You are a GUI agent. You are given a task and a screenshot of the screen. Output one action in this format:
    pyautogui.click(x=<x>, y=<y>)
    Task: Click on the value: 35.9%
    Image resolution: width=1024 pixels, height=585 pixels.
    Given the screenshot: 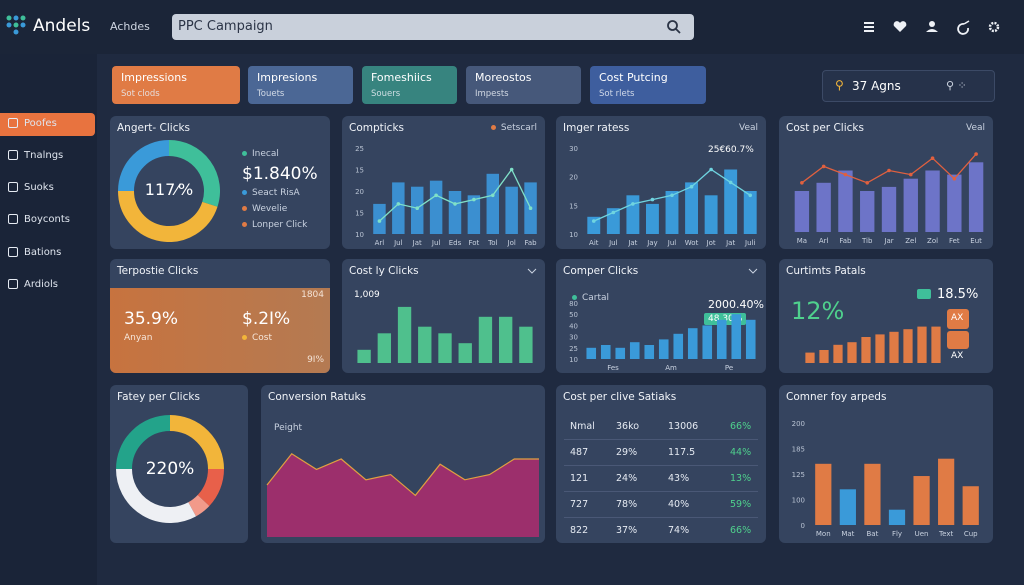 What is the action you would take?
    pyautogui.click(x=151, y=319)
    